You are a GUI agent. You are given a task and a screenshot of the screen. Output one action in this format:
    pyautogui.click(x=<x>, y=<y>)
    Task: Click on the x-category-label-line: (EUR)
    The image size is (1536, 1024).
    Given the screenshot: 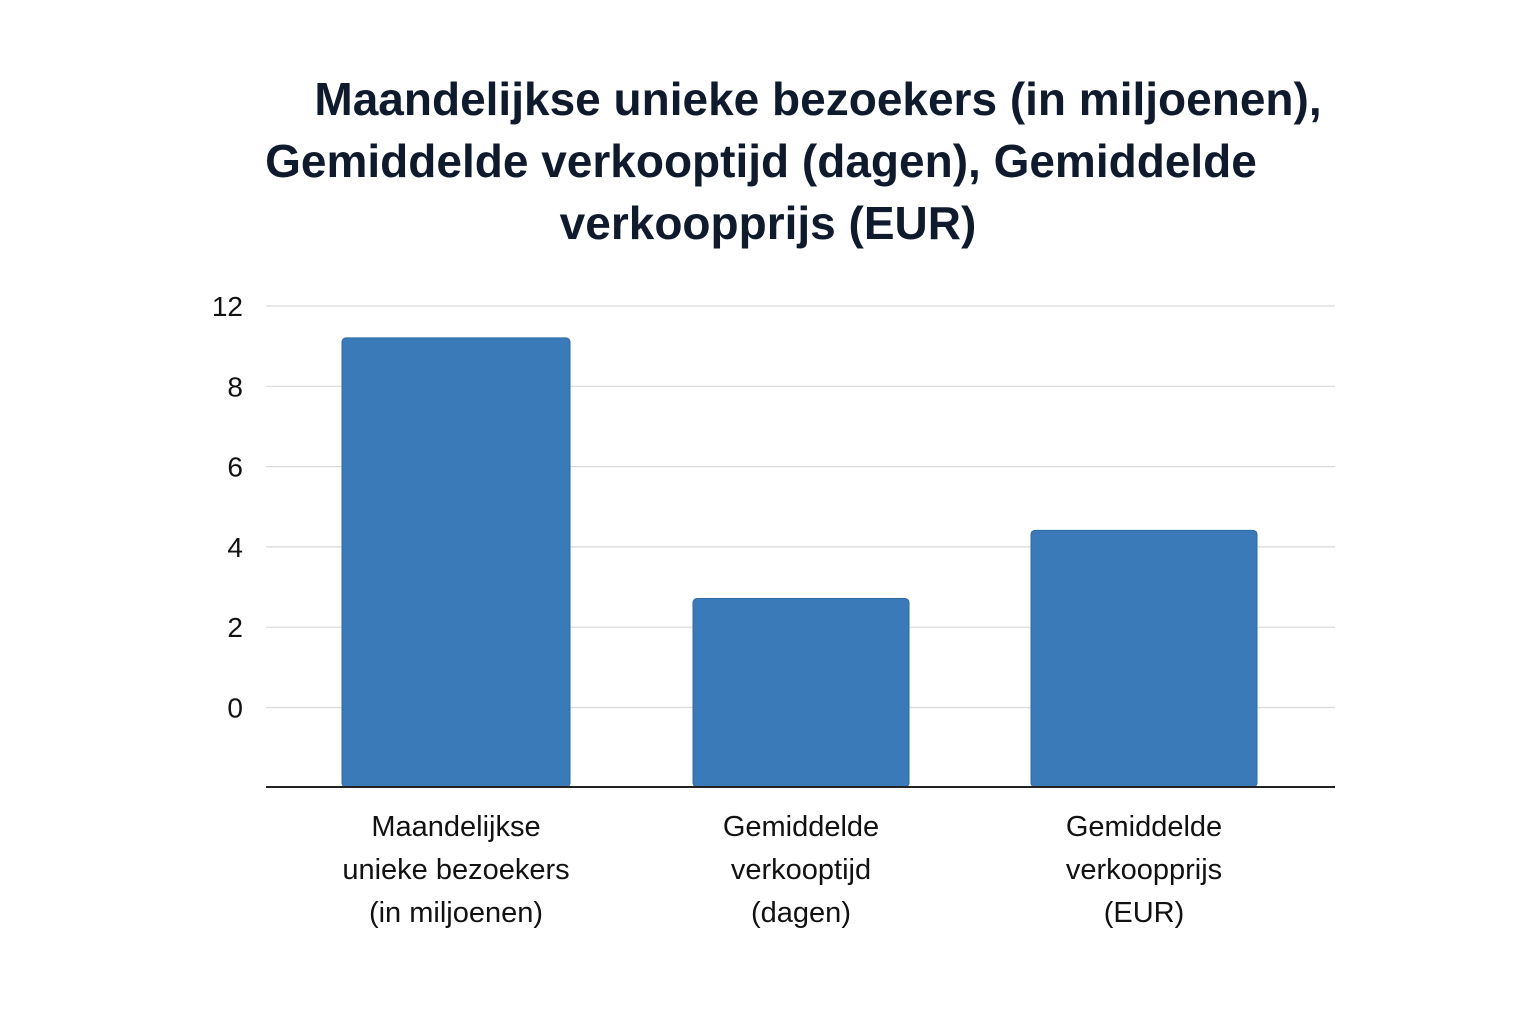 What is the action you would take?
    pyautogui.click(x=1144, y=913)
    